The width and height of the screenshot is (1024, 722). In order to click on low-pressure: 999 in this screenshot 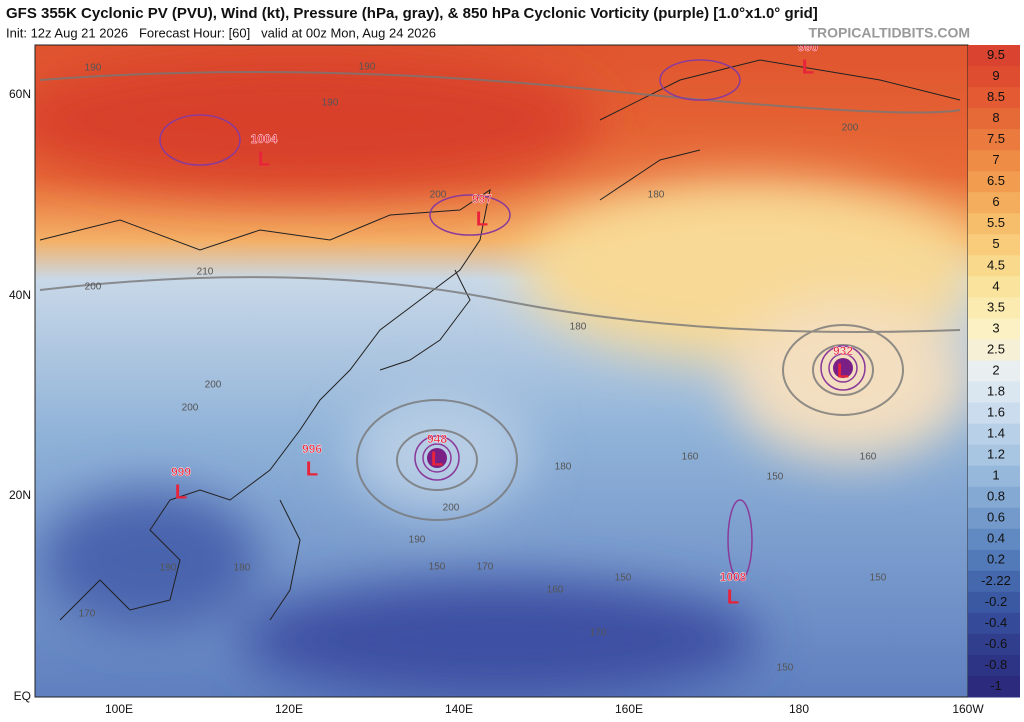, I will do `click(181, 472)`.